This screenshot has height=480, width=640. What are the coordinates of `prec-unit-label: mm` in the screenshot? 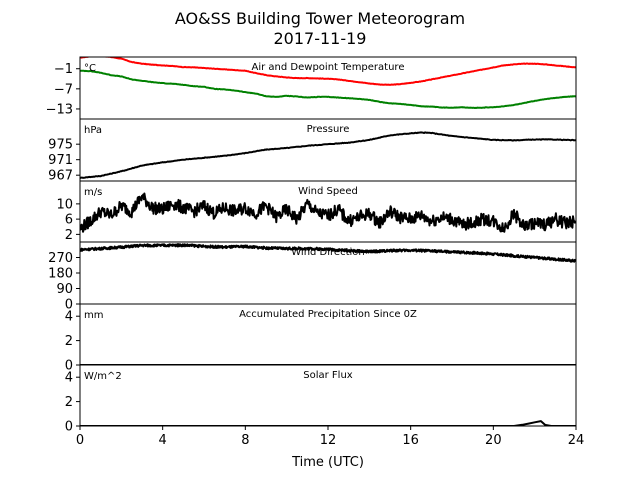 It's located at (93, 315).